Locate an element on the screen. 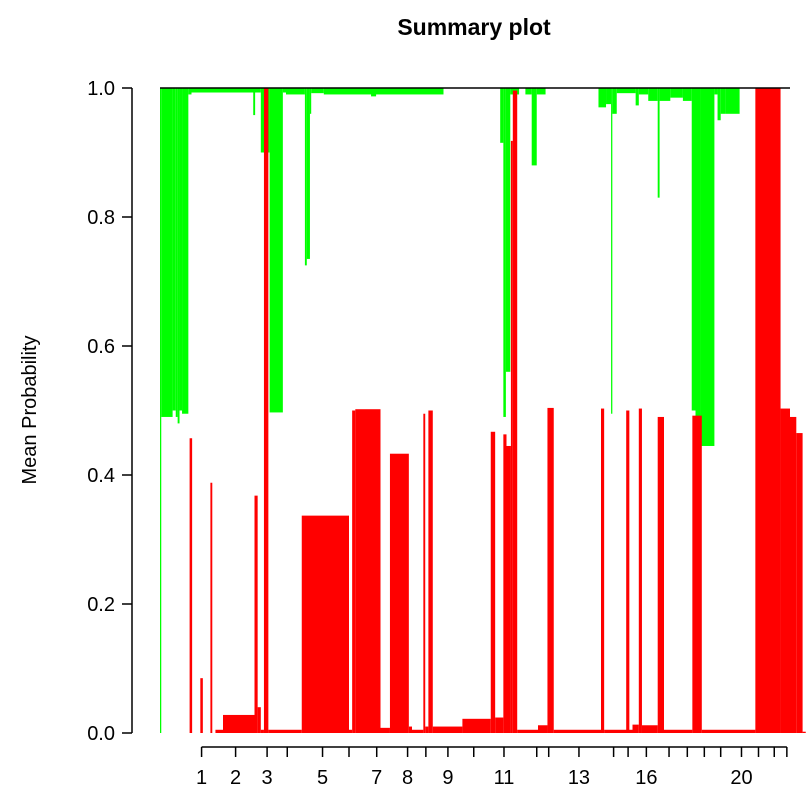  chart-title: Summary plot is located at coordinates (474, 27).